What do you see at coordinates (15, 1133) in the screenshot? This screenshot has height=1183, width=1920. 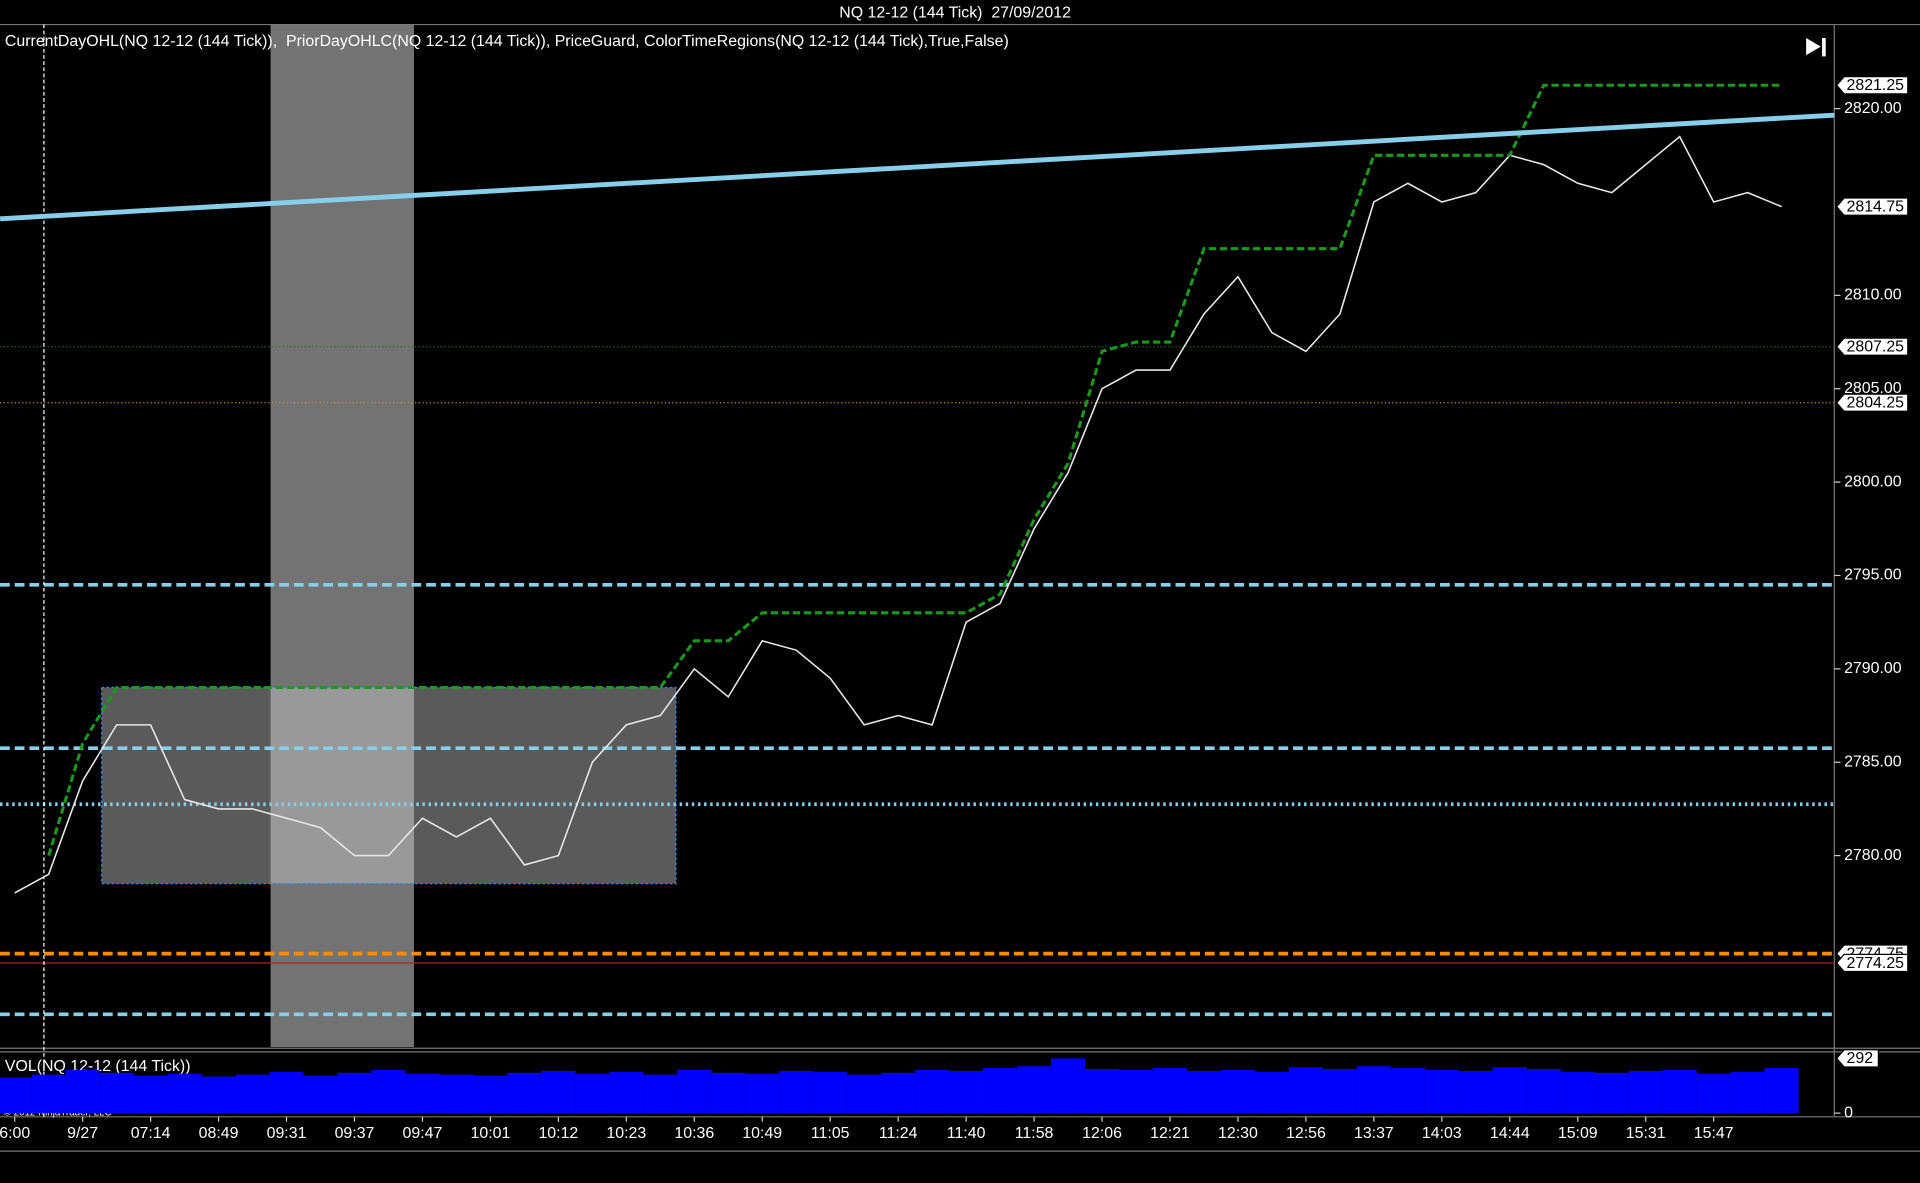 I see `x-tick-label: 6:00` at bounding box center [15, 1133].